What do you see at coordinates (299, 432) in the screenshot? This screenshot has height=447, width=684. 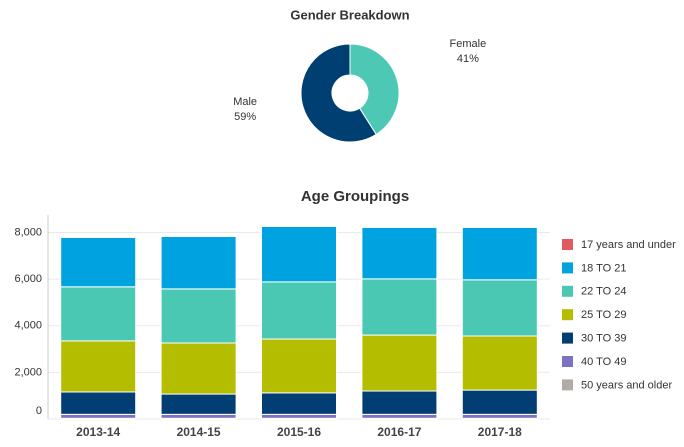 I see `x-tick-label: 2015-16` at bounding box center [299, 432].